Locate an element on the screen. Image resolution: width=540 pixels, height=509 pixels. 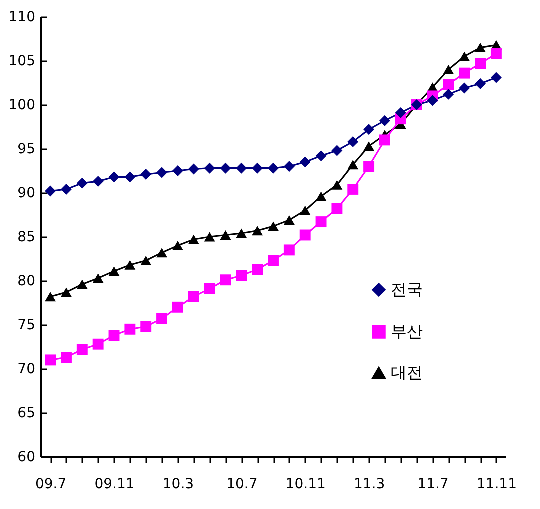
x-tick-label: 11.11 is located at coordinates (496, 484).